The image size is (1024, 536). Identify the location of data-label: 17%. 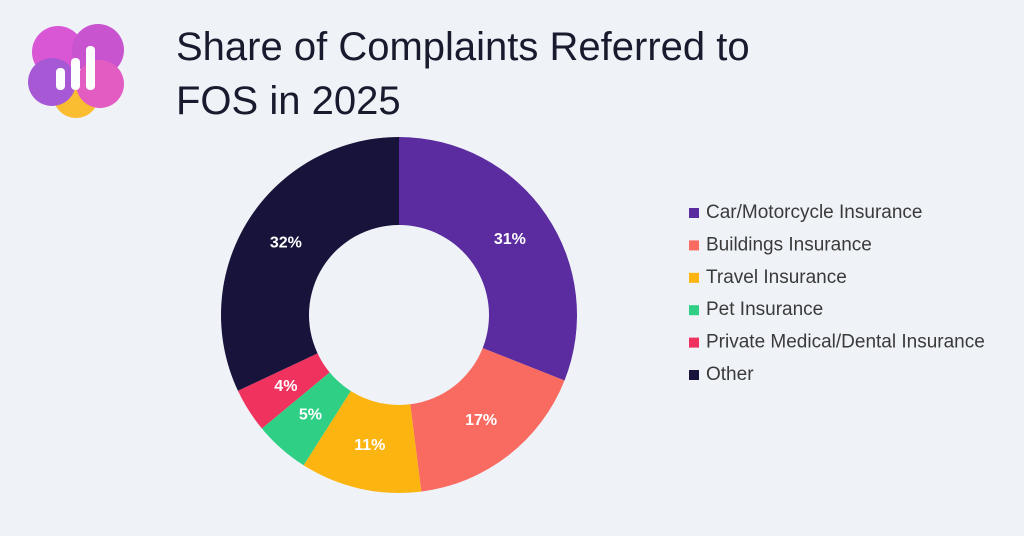
(481, 420).